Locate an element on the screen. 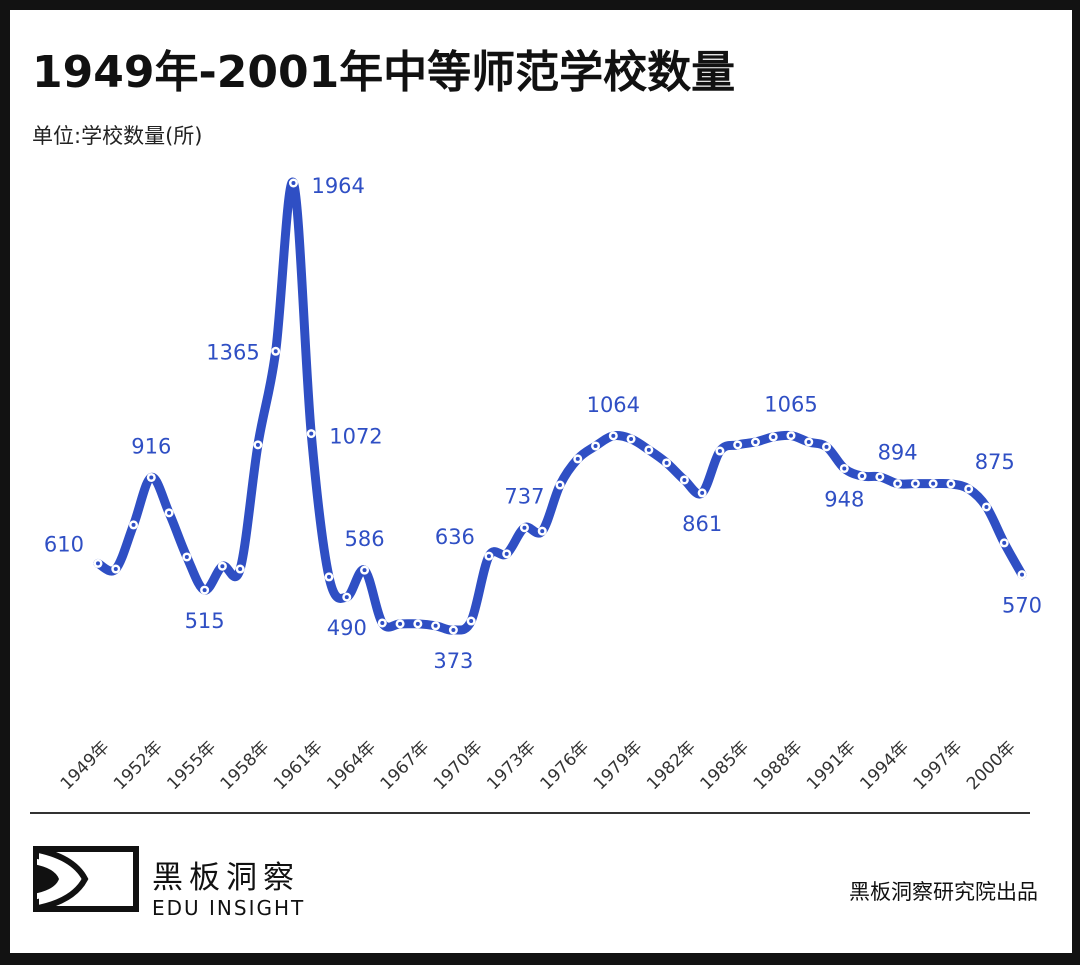  data-label-1952: 916 is located at coordinates (151, 446).